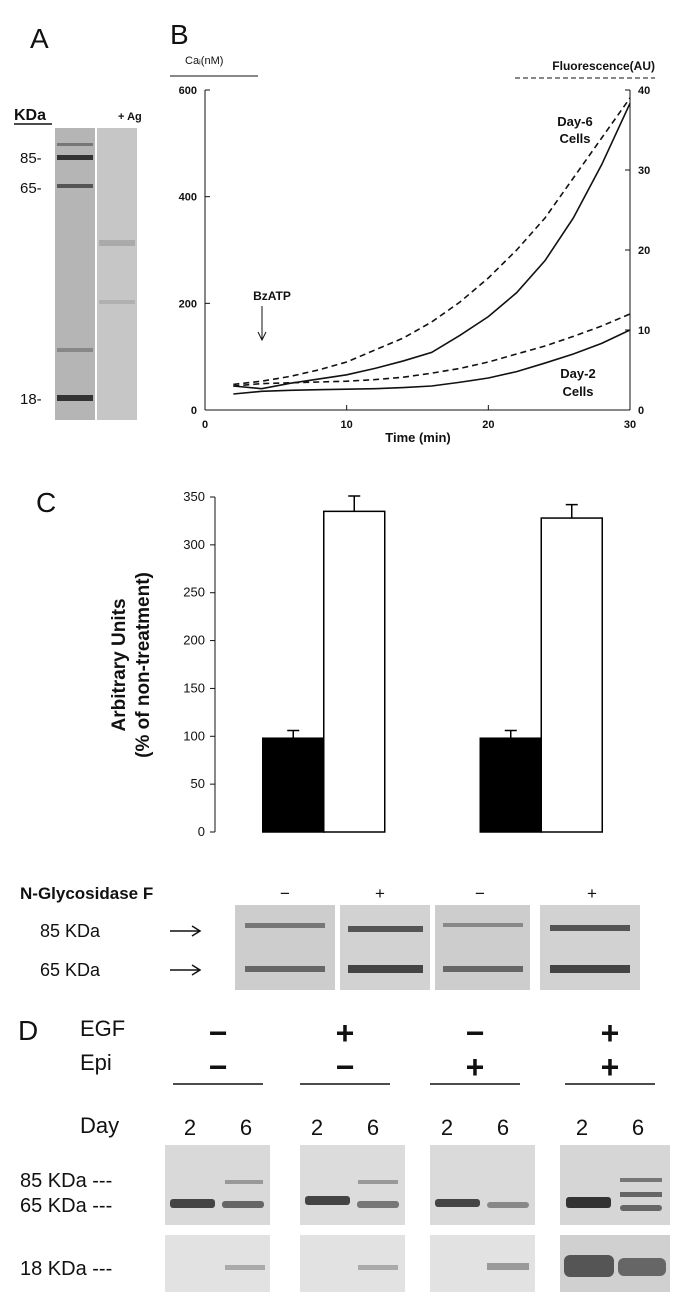  Describe the element at coordinates (205, 425) in the screenshot. I see `x-tick-label: 0` at that location.